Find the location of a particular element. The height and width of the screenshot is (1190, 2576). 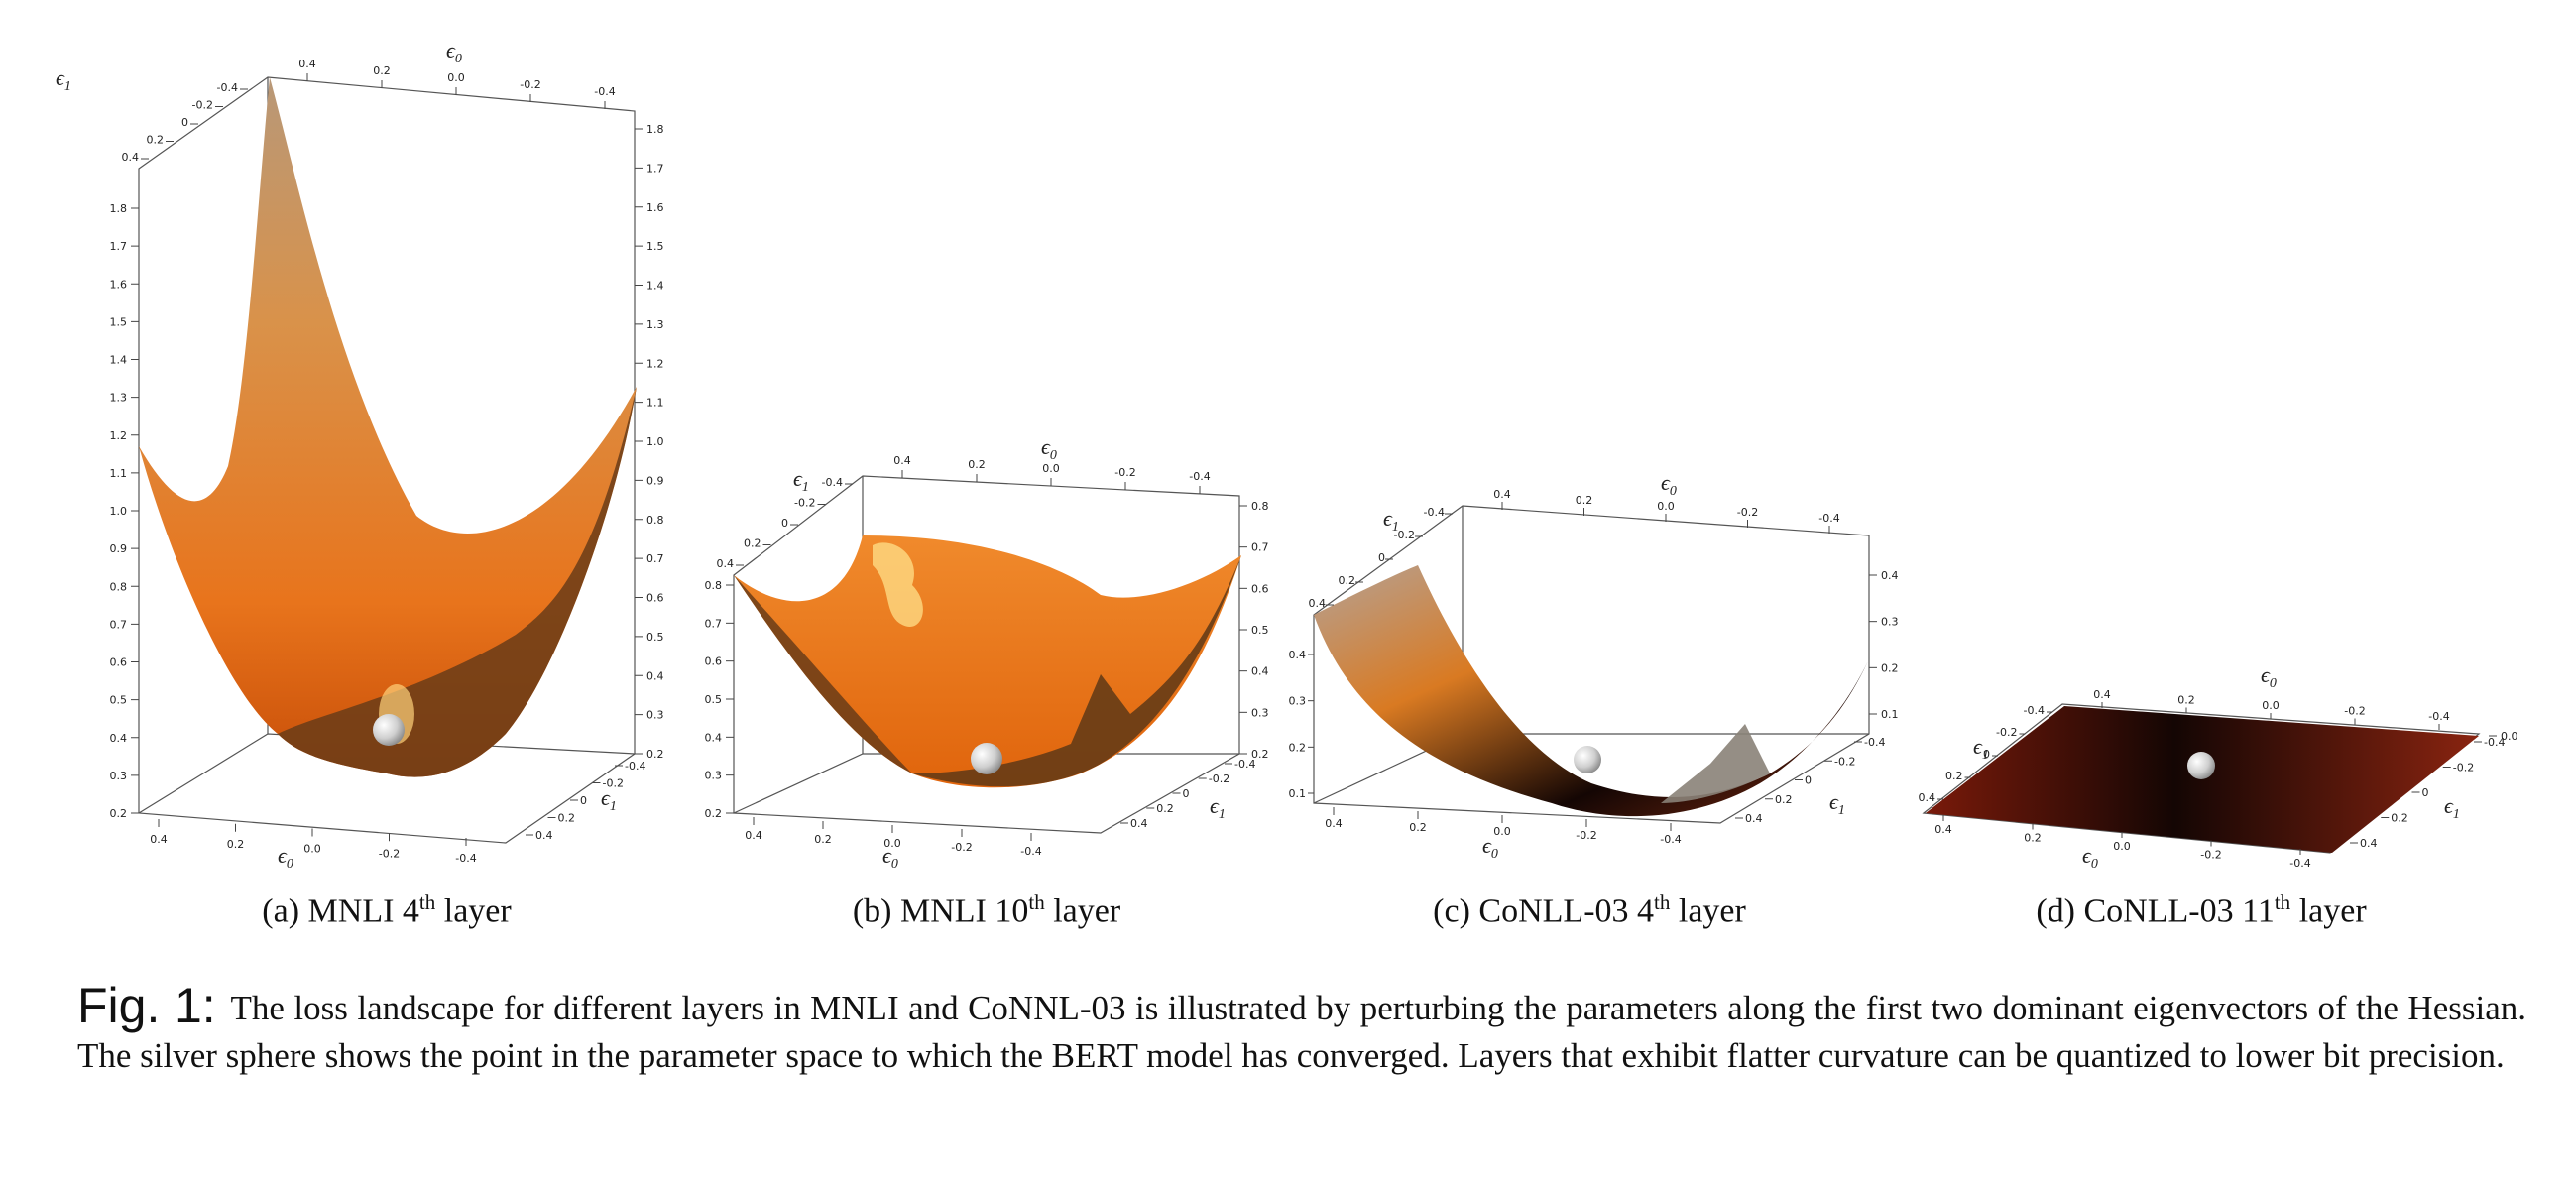

e1-bottom-tick-b: -0.4 -0.2 0 0.2 0.4 is located at coordinates (1187, 794).